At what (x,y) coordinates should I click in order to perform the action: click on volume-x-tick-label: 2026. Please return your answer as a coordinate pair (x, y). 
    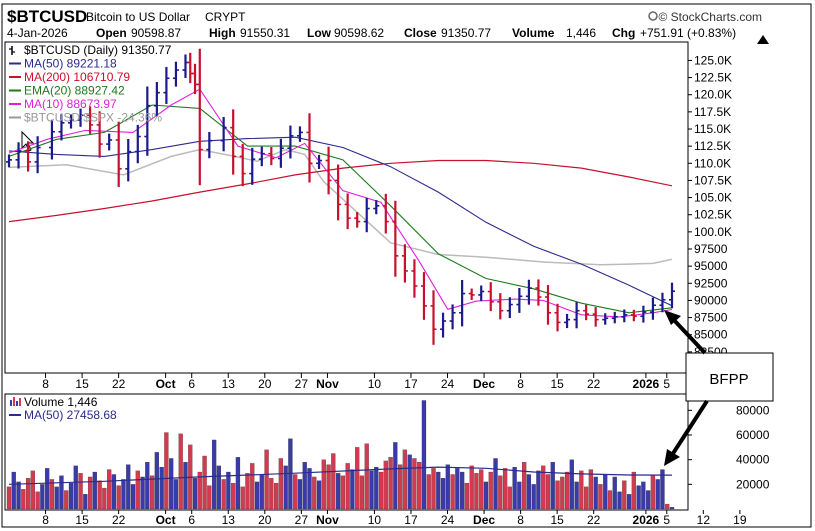
    Looking at the image, I should click on (646, 520).